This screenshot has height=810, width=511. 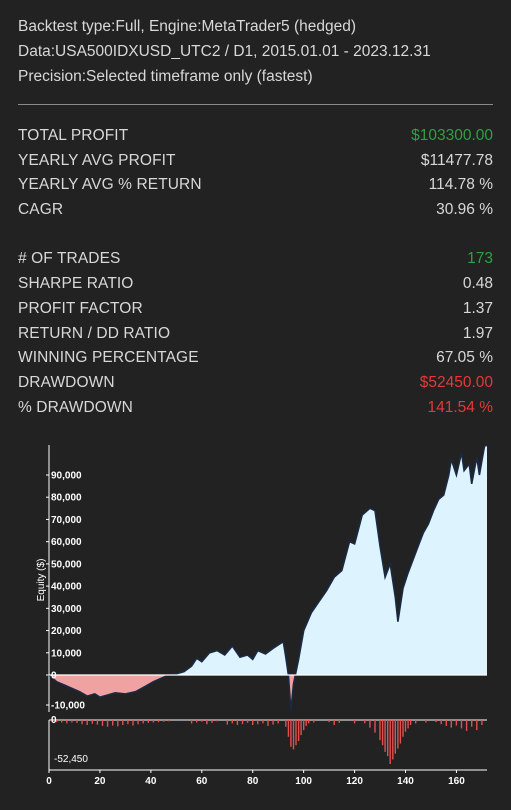 I want to click on stat-row-profit-factor: PROFIT FACTOR 1.37, so click(x=255, y=309).